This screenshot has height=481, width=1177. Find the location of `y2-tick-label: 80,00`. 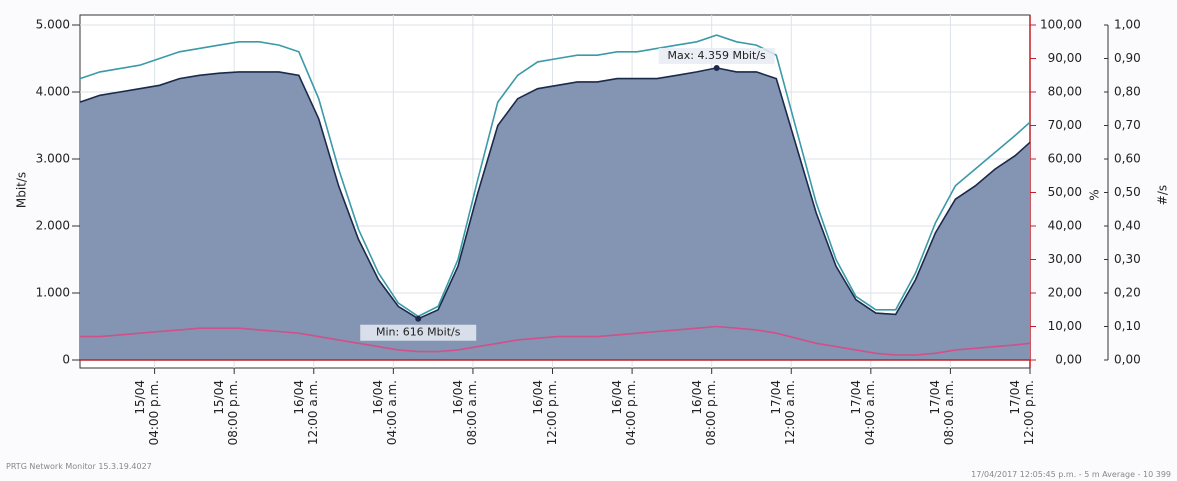

y2-tick-label: 80,00 is located at coordinates (1065, 92).